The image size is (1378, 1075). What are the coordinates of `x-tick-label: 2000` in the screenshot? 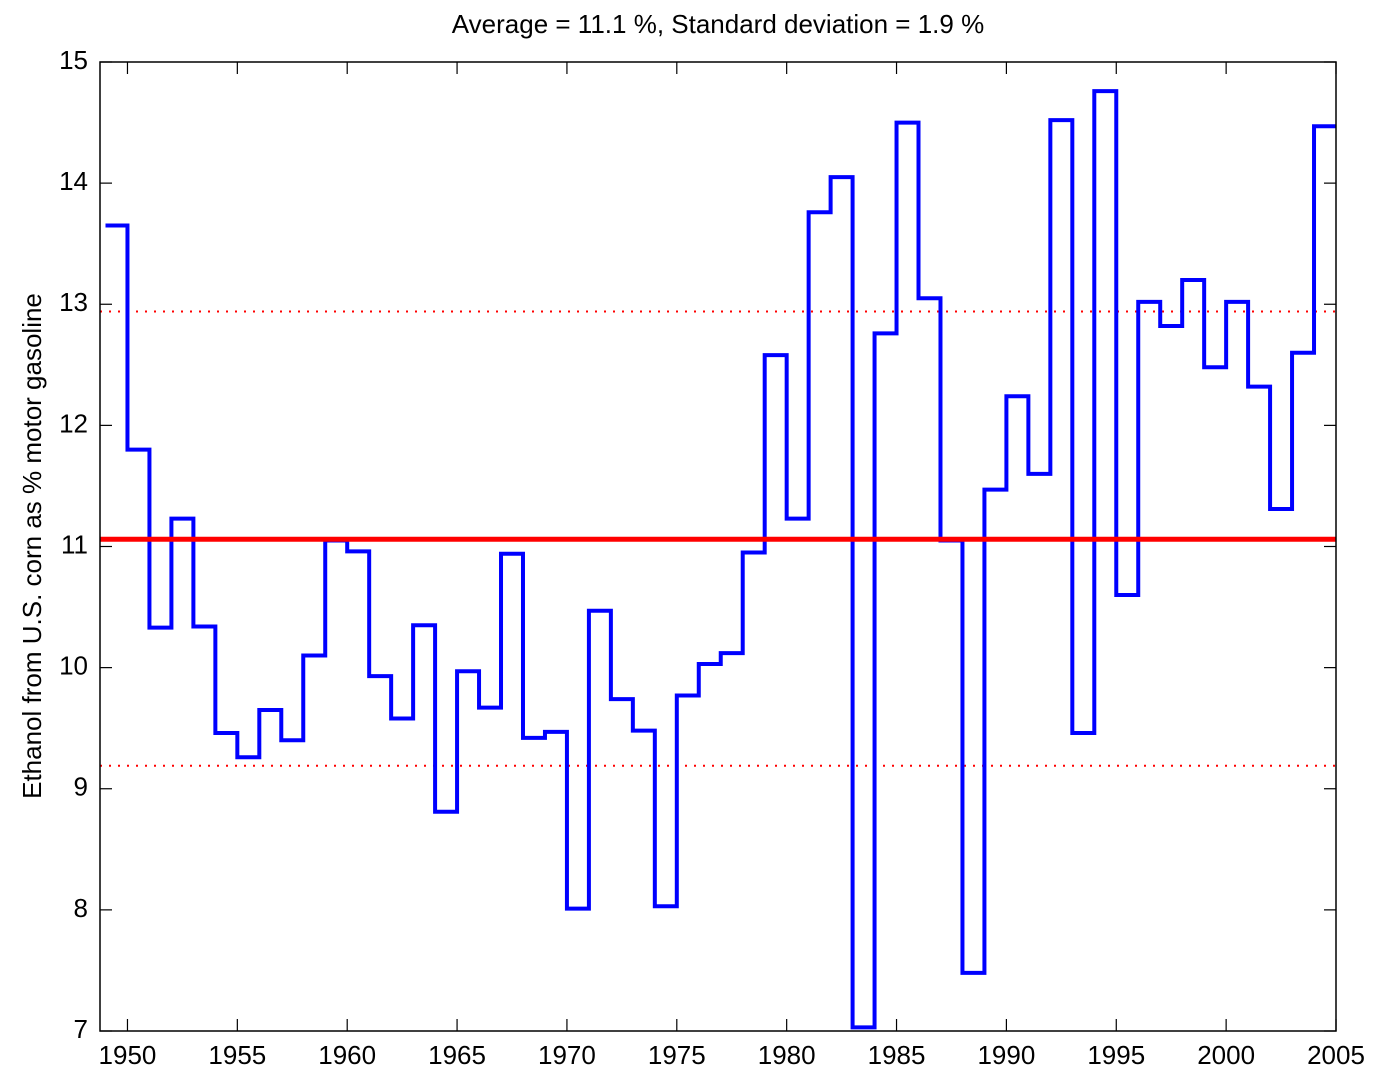 It's located at (1226, 1055).